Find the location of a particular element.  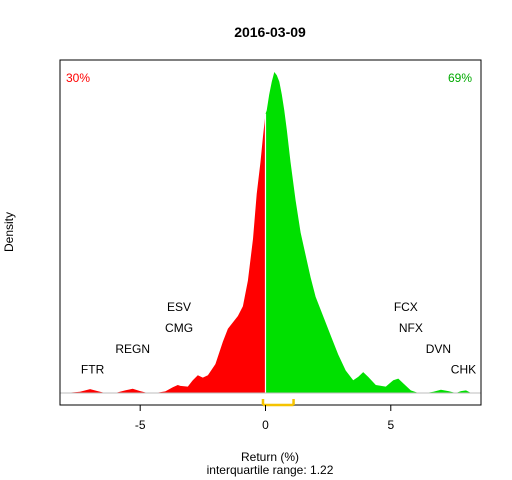

y-axis-label: Density is located at coordinates (9, 232).